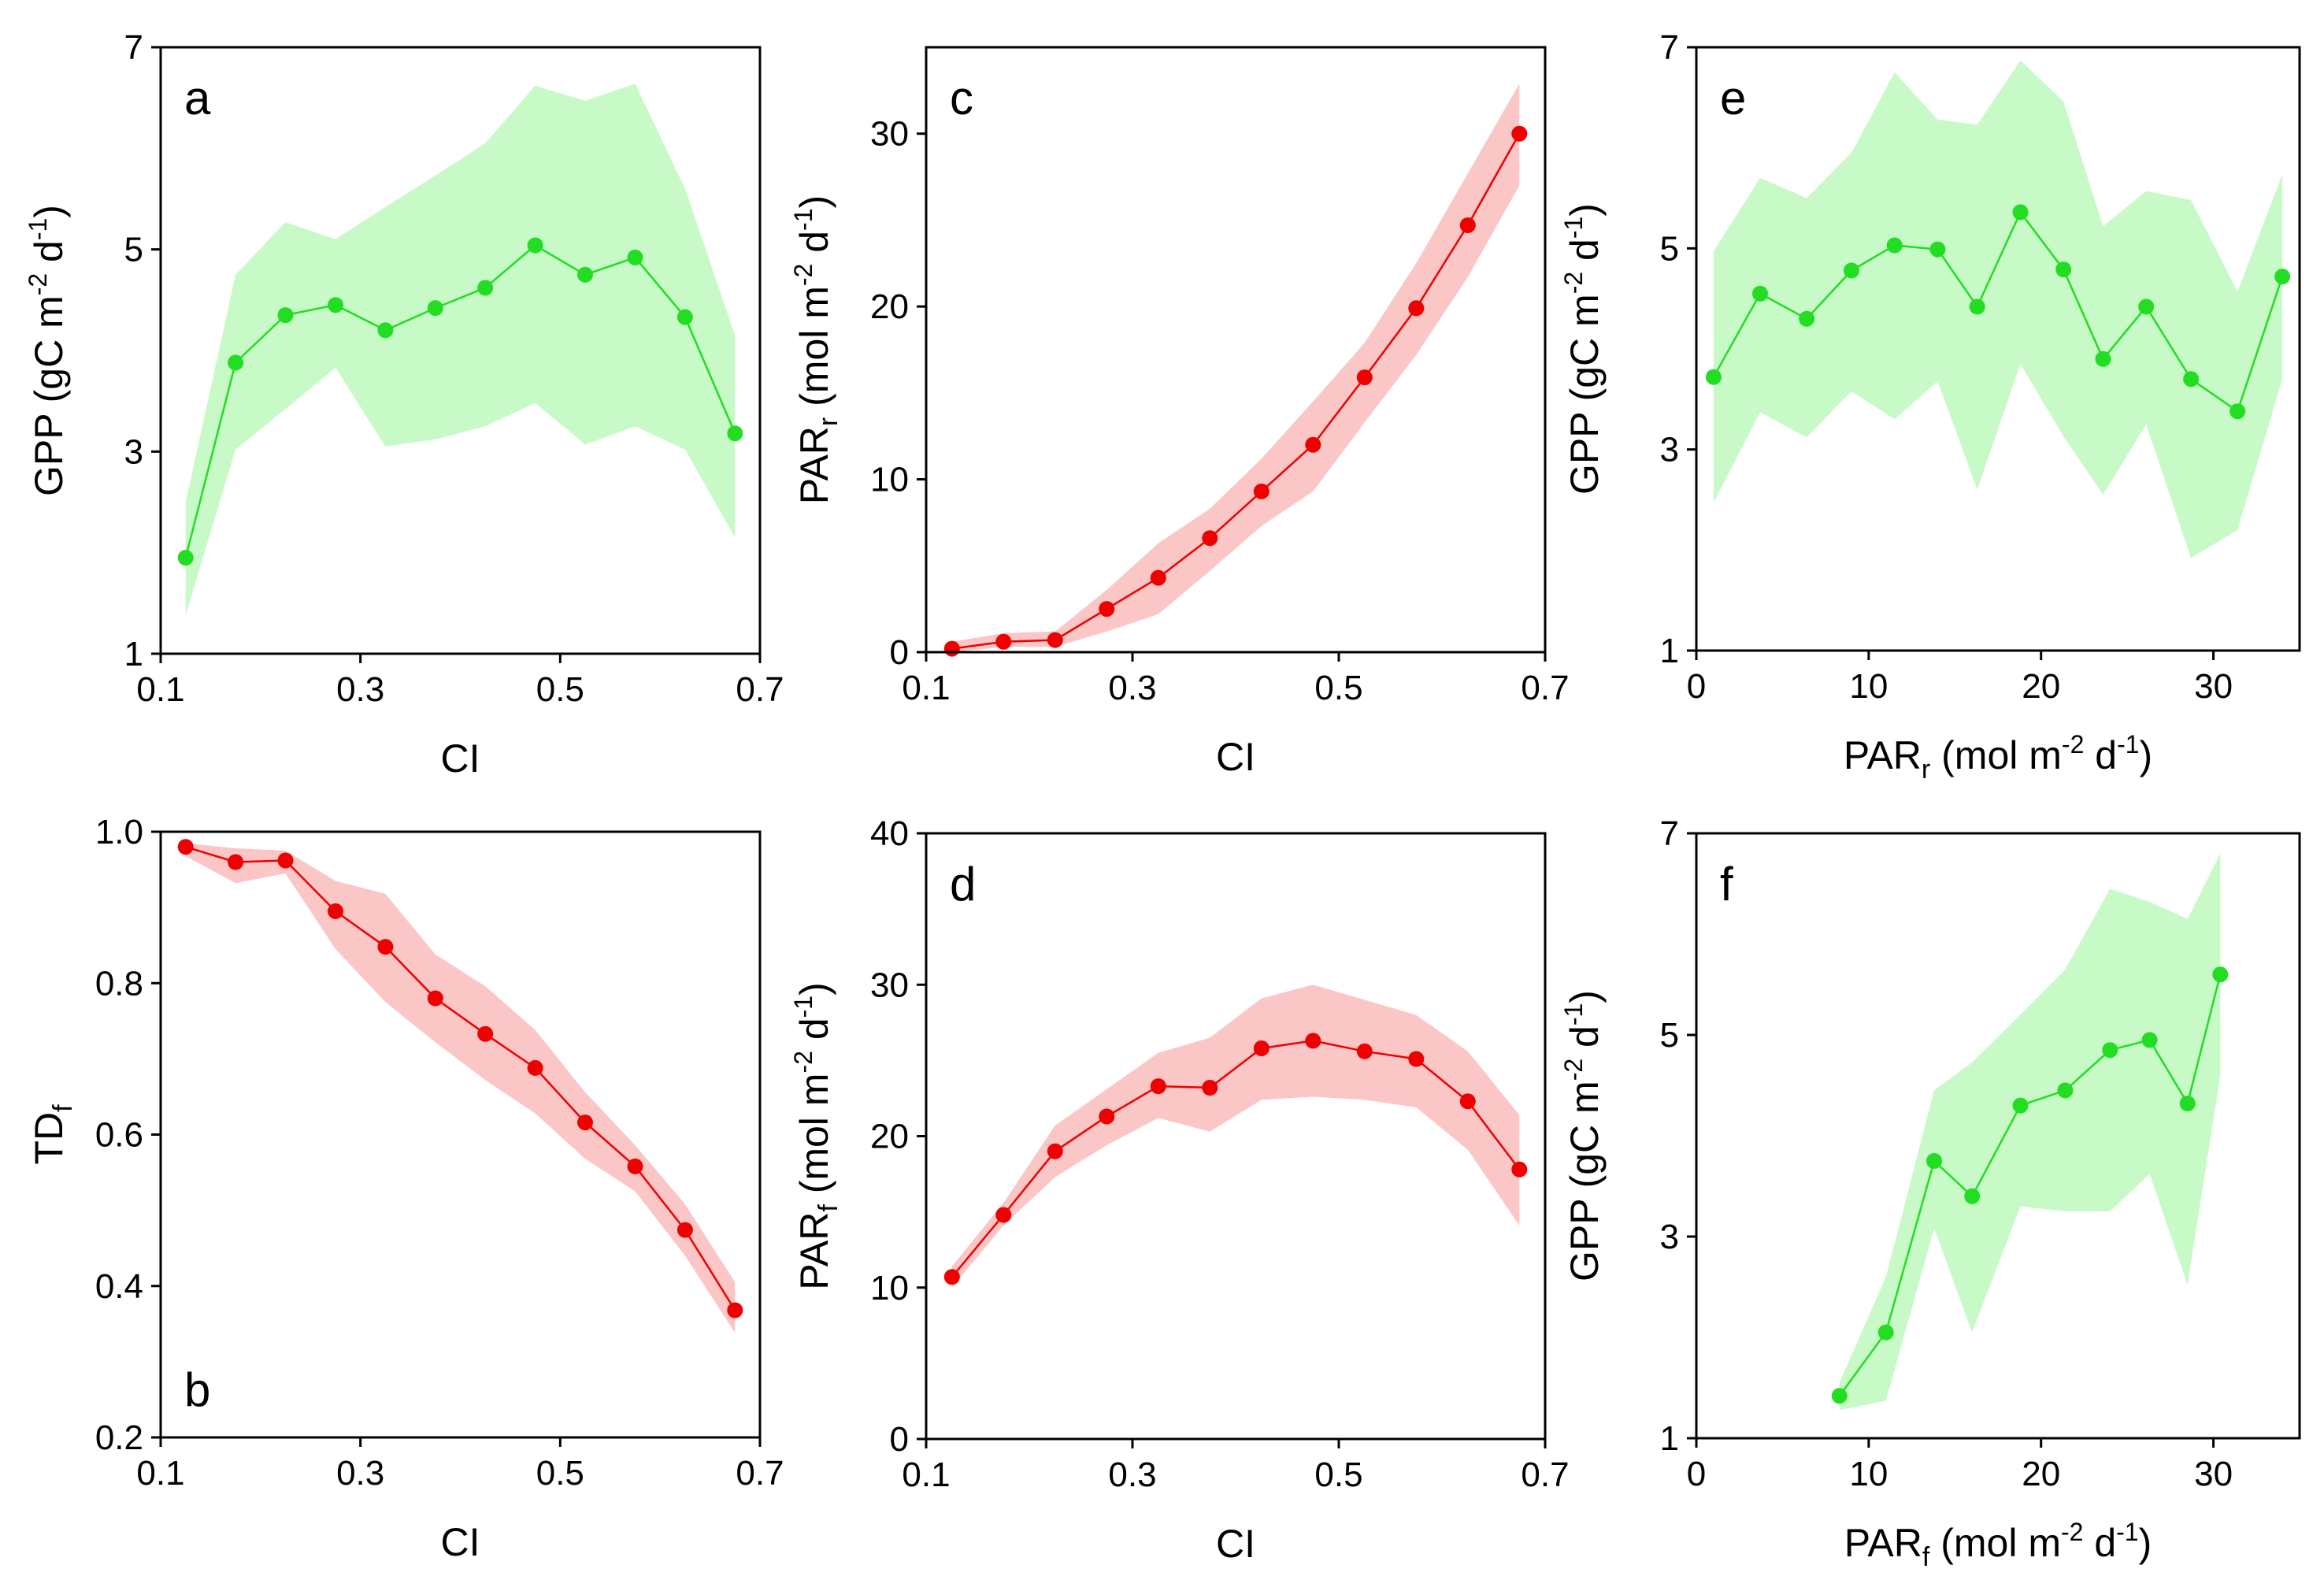 Image resolution: width=2324 pixels, height=1591 pixels. I want to click on label-subscript: r, so click(828, 421).